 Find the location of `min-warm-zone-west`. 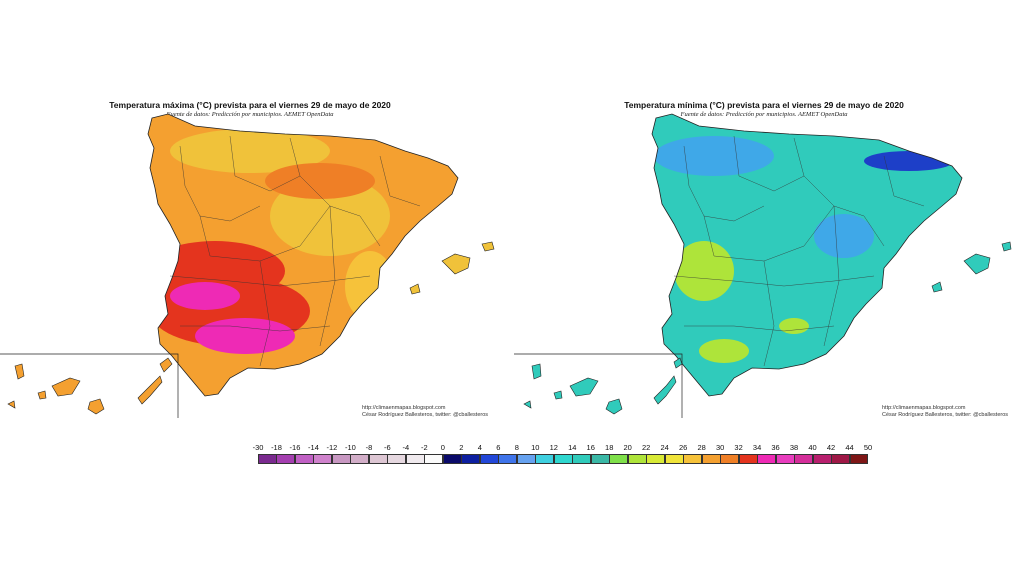

min-warm-zone-west is located at coordinates (704, 271).